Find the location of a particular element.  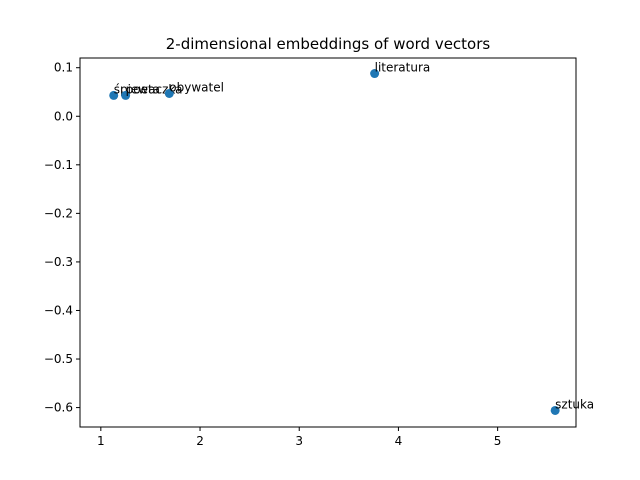

y-tick-label: −0.3 is located at coordinates (58, 262).